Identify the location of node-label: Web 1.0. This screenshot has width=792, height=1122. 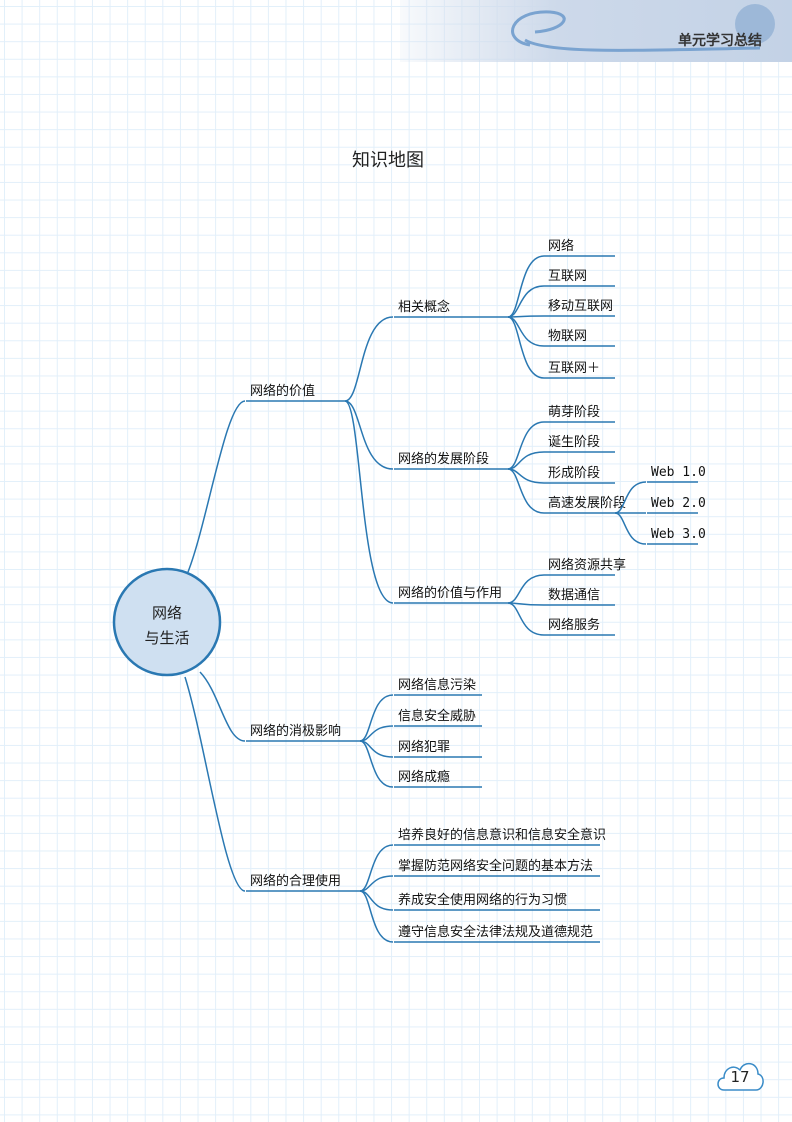
(678, 472).